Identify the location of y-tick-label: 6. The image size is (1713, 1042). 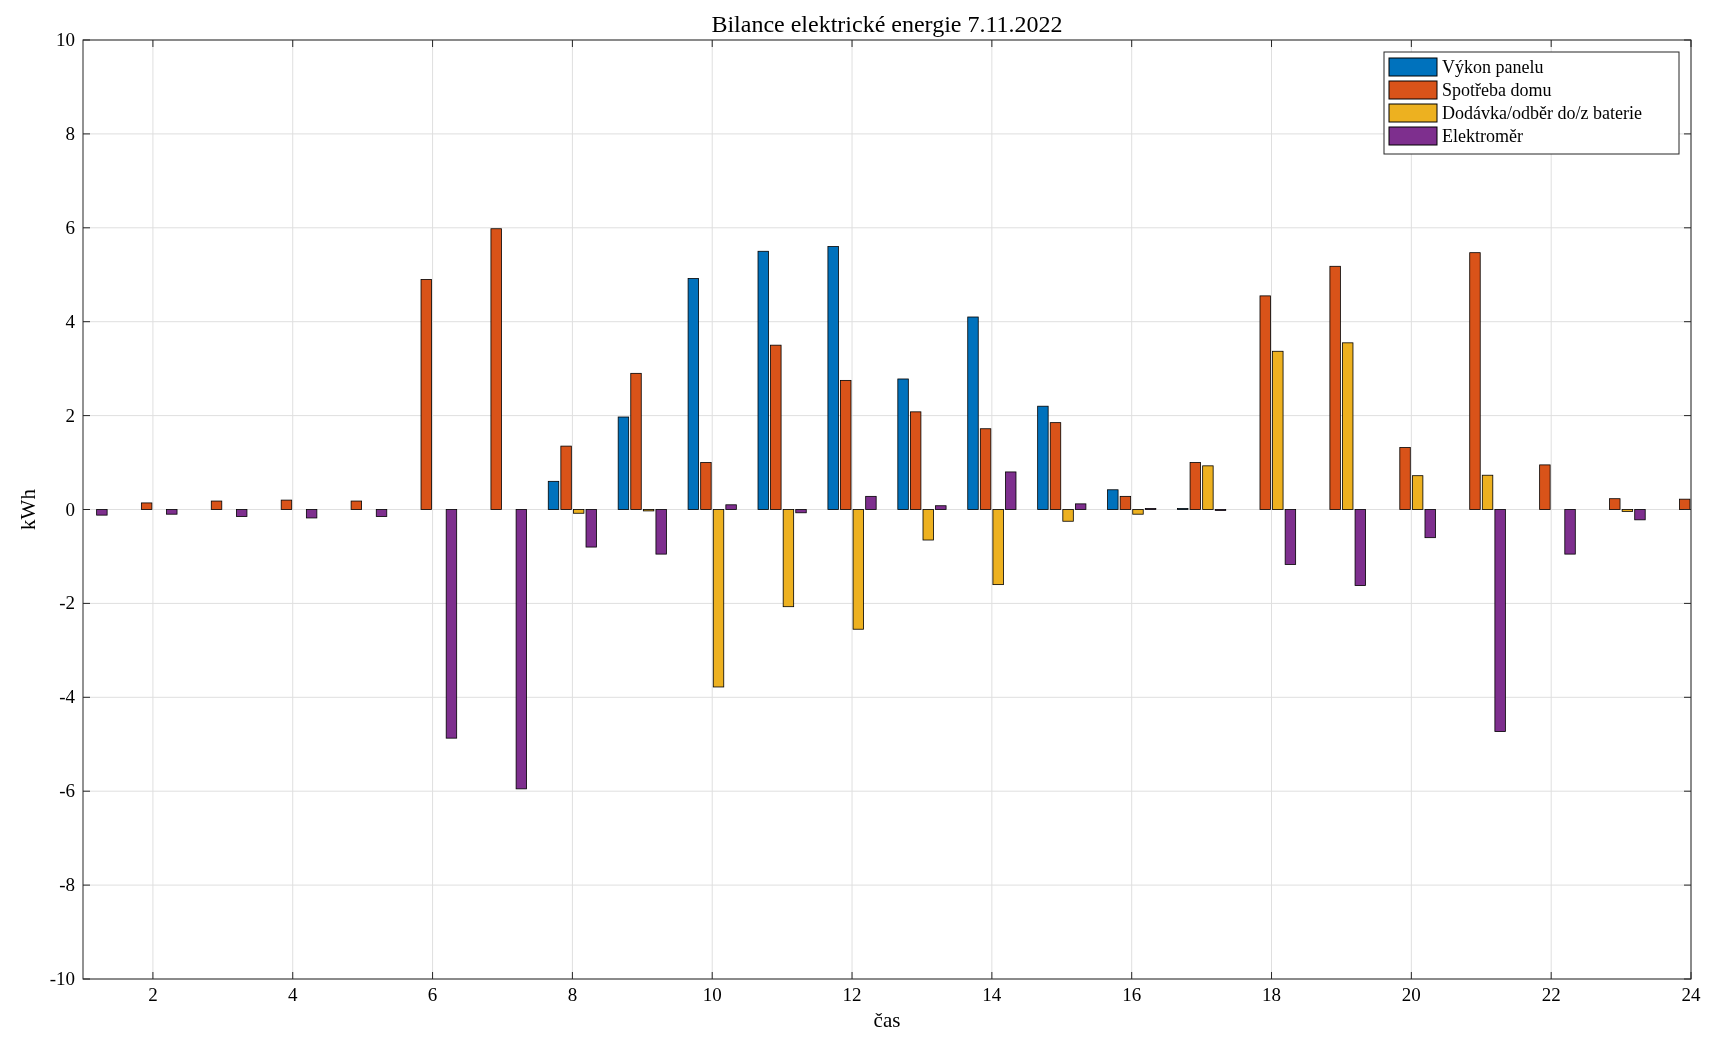
(70, 227).